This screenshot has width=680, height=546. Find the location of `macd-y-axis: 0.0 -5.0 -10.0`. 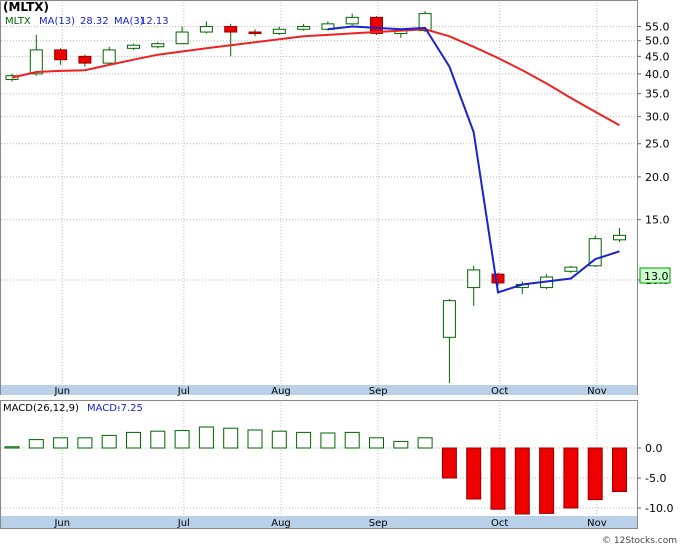

macd-y-axis: 0.0 -5.0 -10.0 is located at coordinates (655, 478).